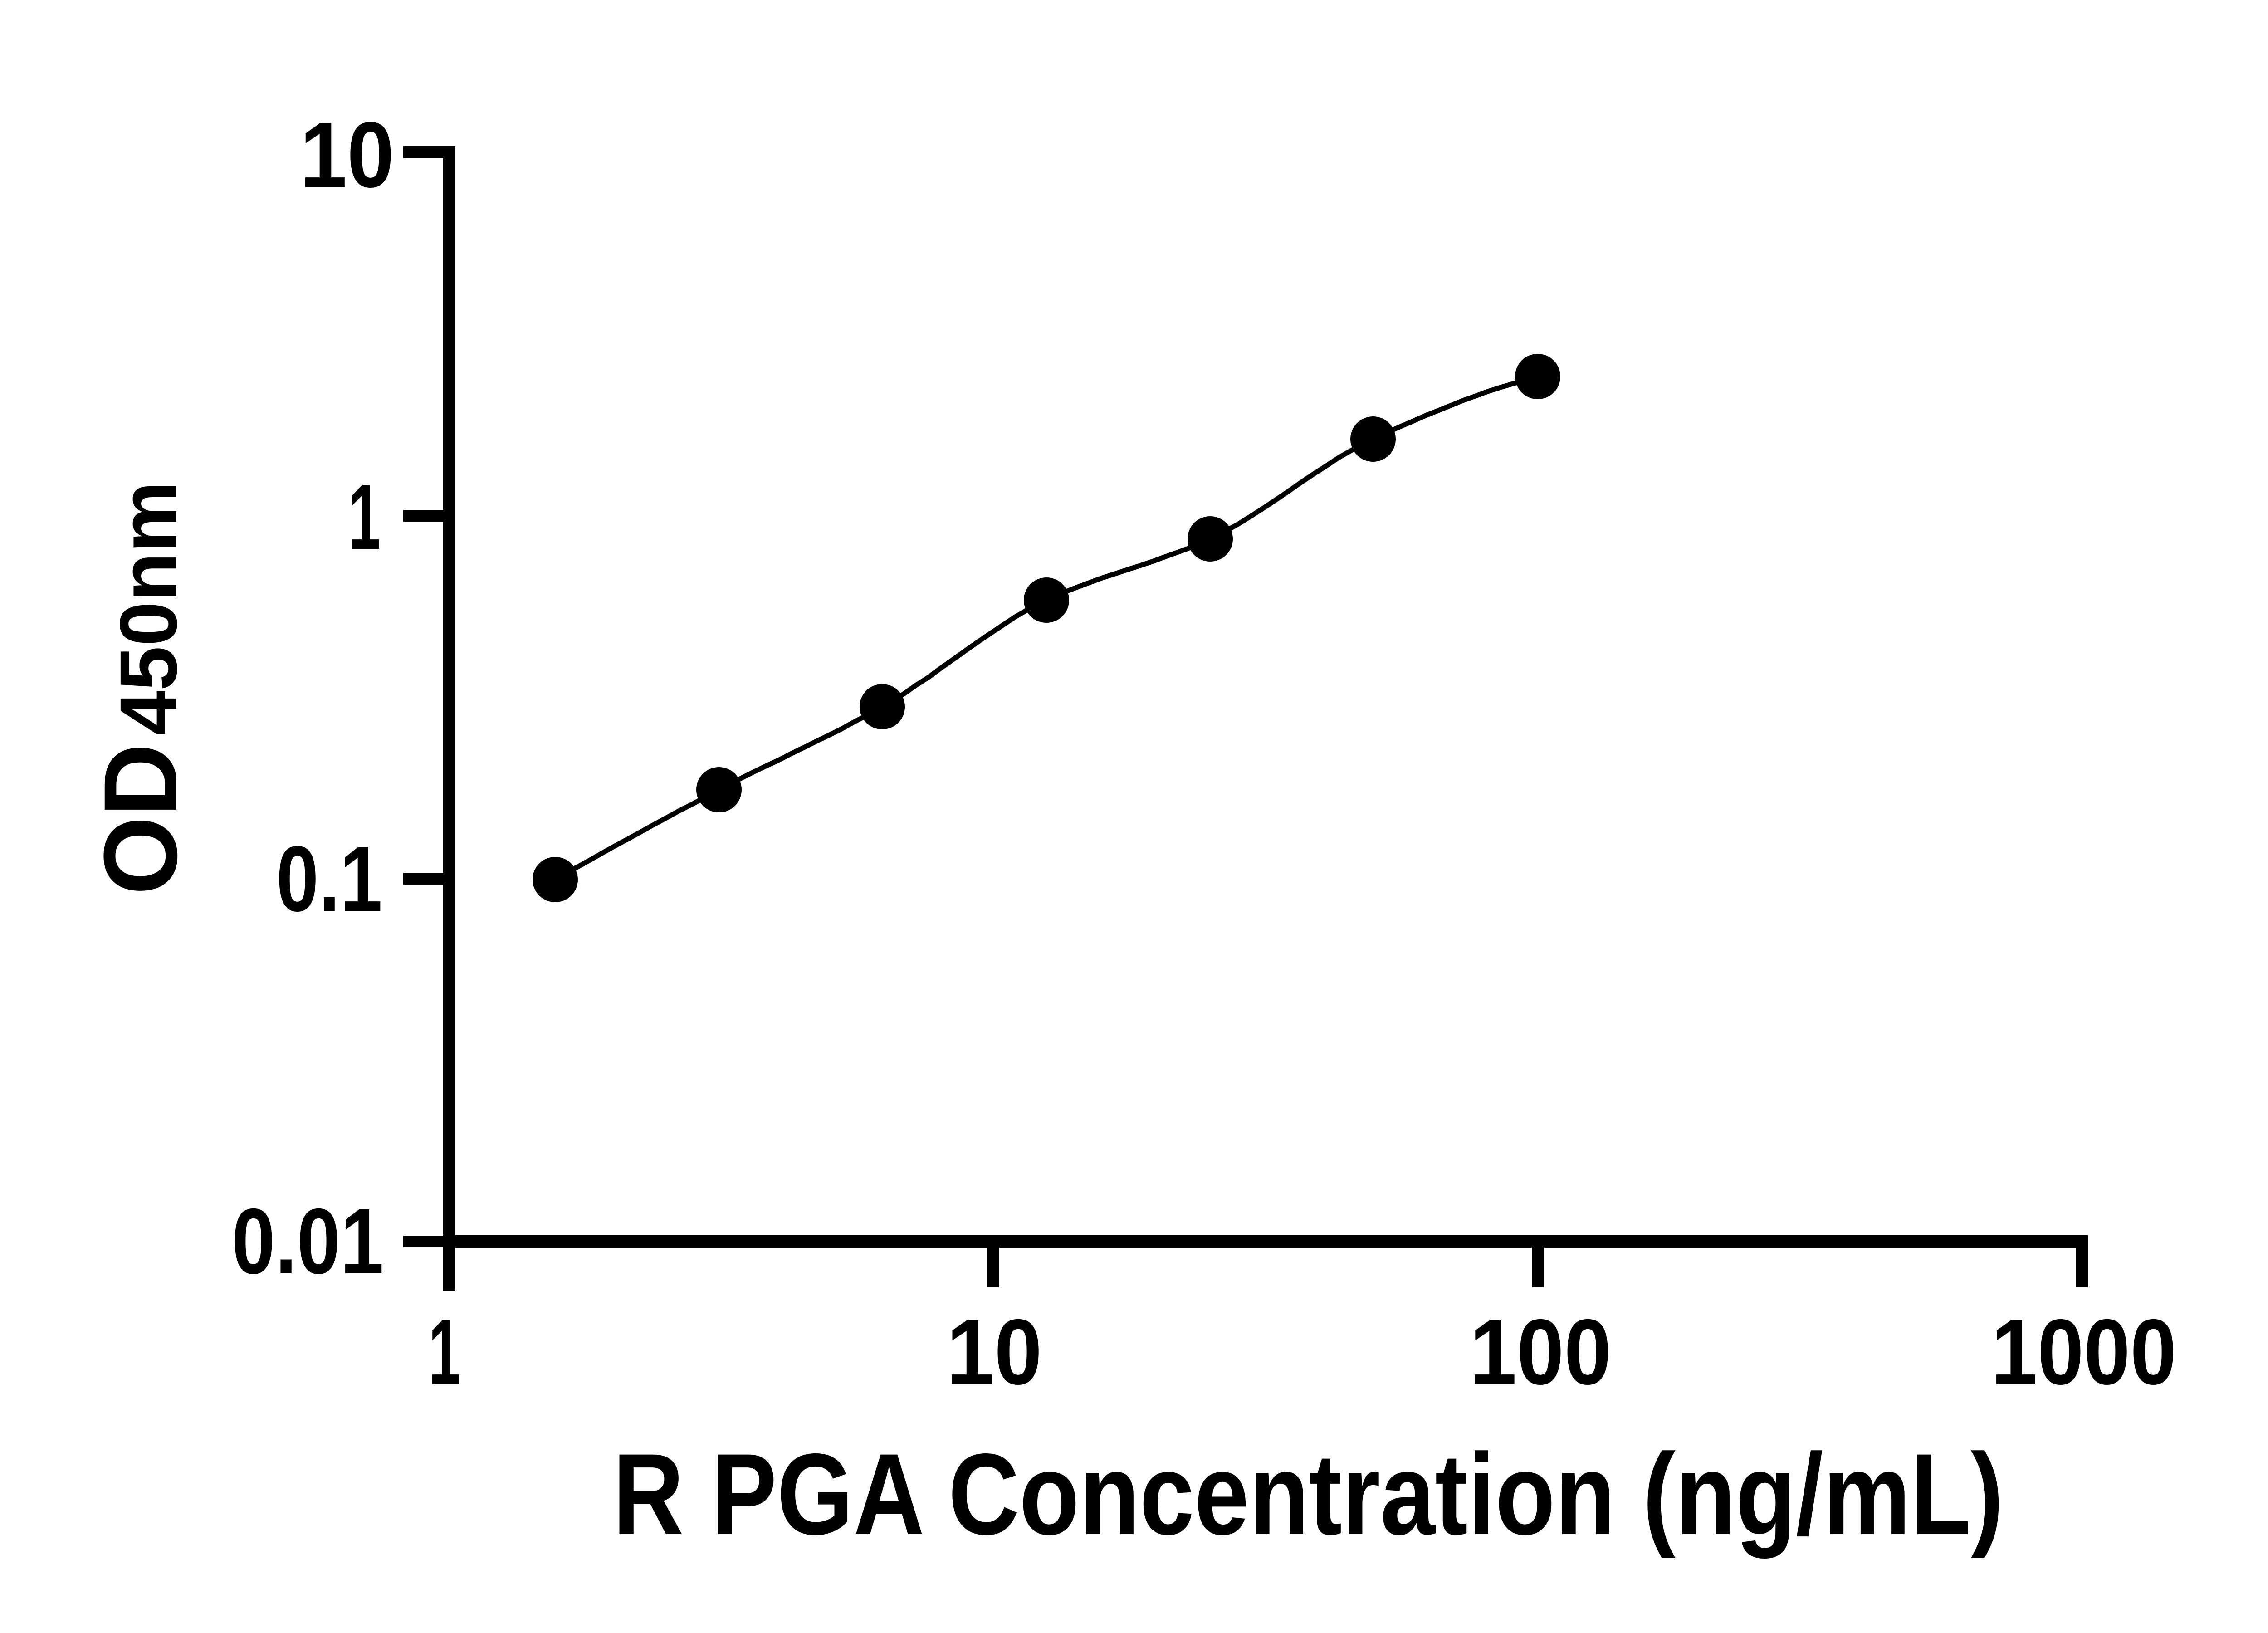  I want to click on svg-text: 1000, so click(2084, 1352).